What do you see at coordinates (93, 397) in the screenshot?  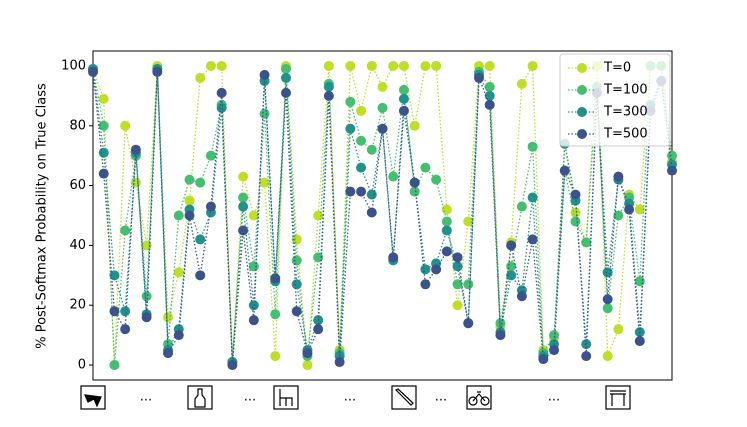 I see `icon-airplane` at bounding box center [93, 397].